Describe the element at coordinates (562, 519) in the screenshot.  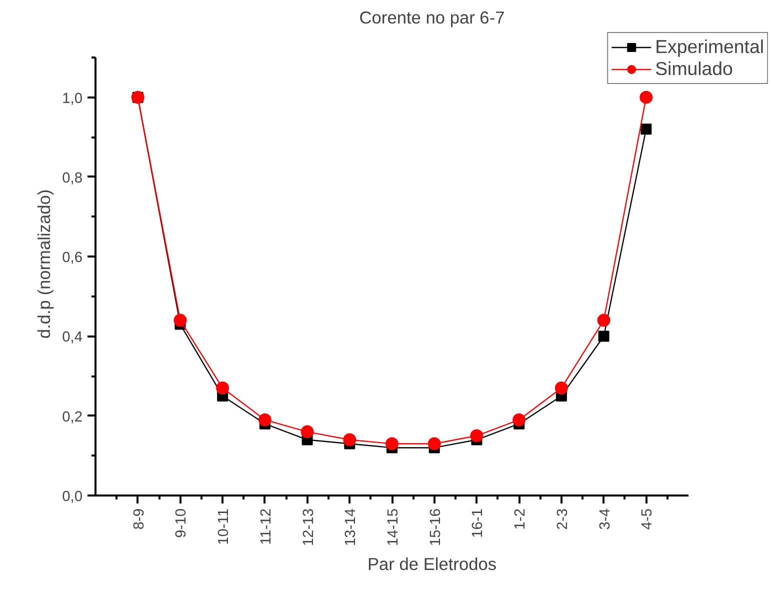
I see `x-tick-label: 2-3` at that location.